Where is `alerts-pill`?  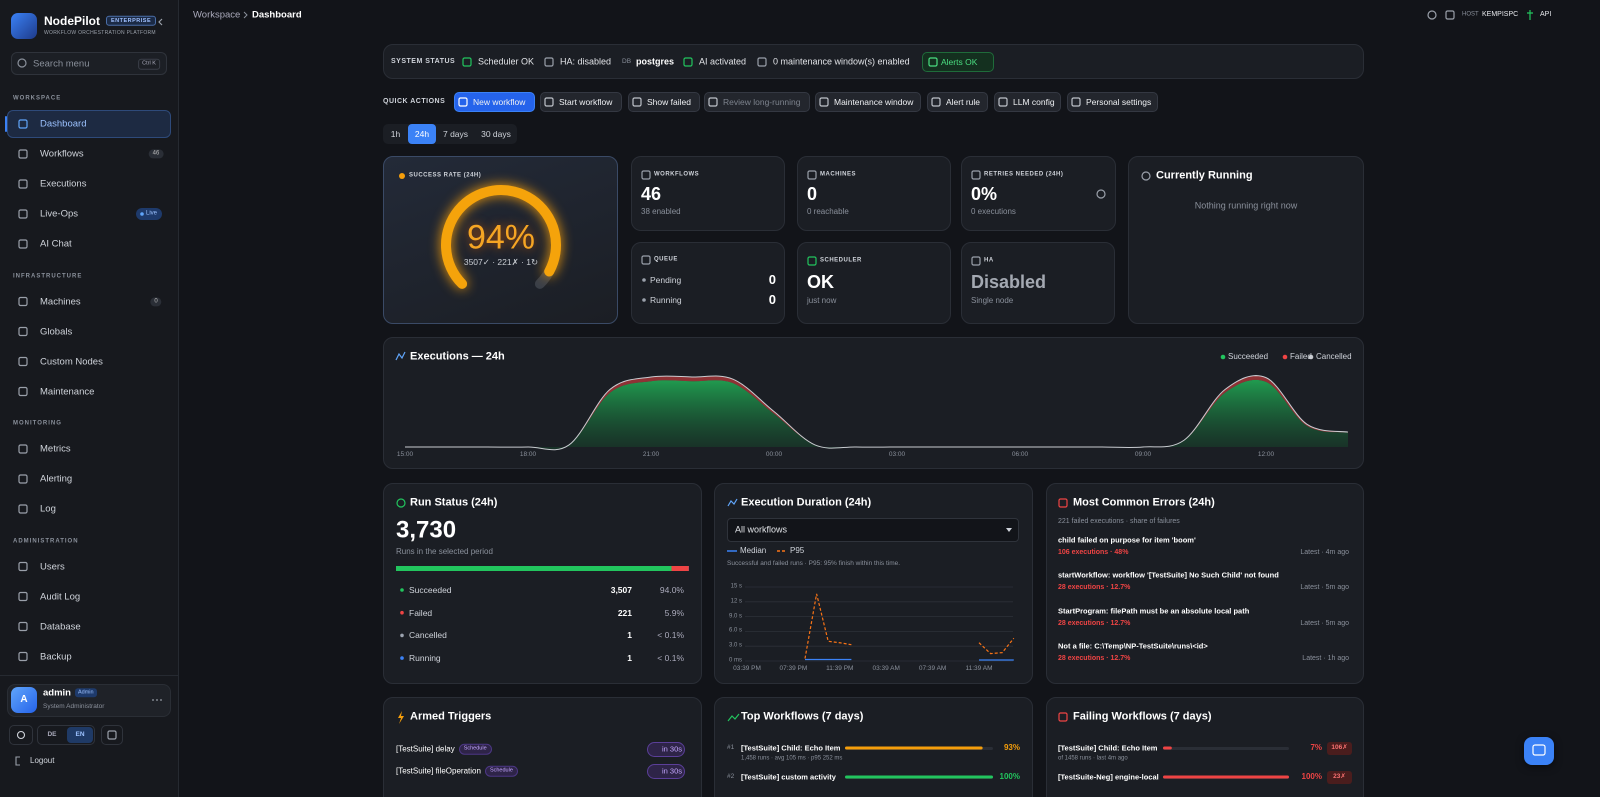 alerts-pill is located at coordinates (958, 62).